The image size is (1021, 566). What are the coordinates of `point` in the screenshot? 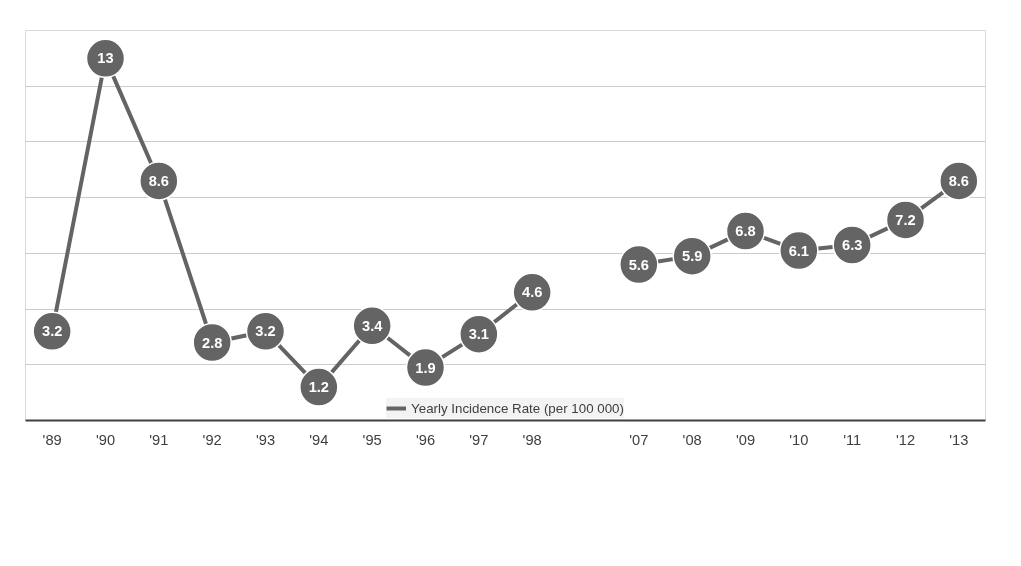 It's located at (105, 58).